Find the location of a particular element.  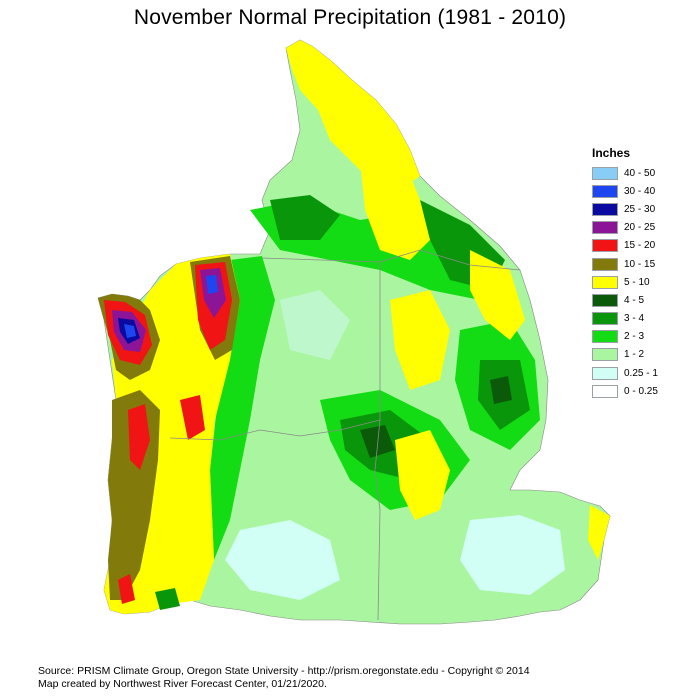

legend-item: 0.25 - 1 is located at coordinates (637, 373).